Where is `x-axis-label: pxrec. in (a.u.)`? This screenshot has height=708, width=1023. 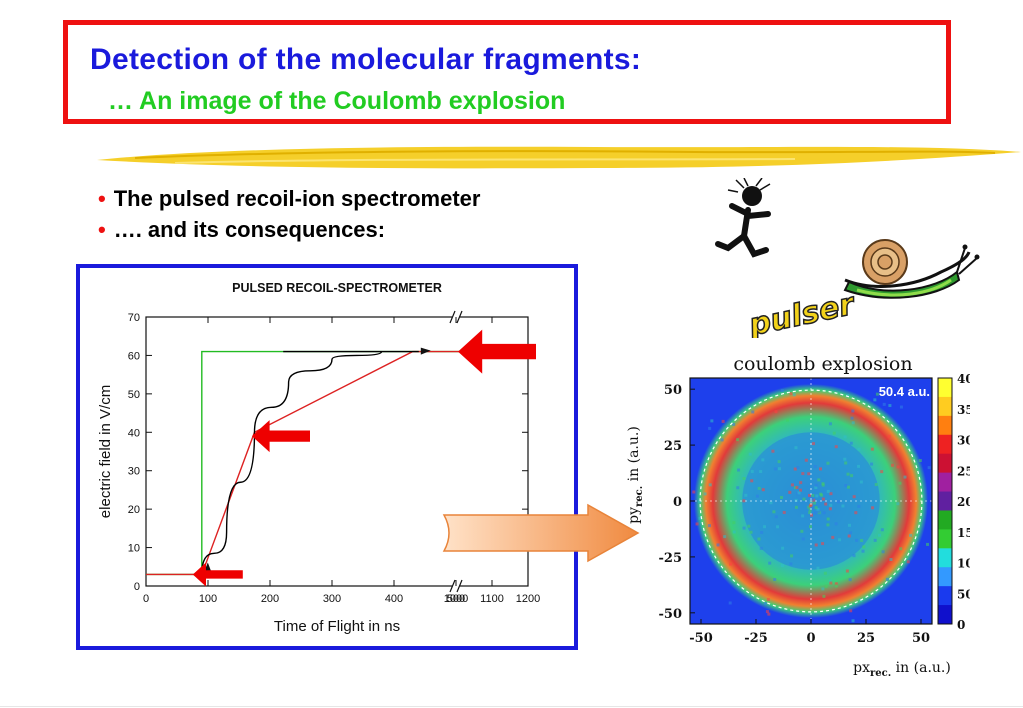
x-axis-label: pxrec. in (a.u.) is located at coordinates (902, 669).